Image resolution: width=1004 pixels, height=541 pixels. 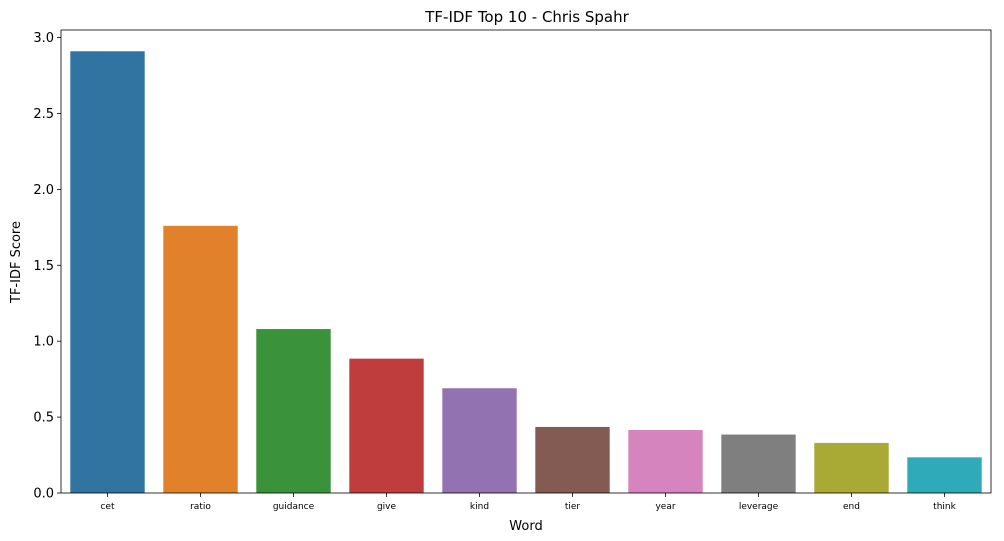 I want to click on bar-kind, so click(x=479, y=440).